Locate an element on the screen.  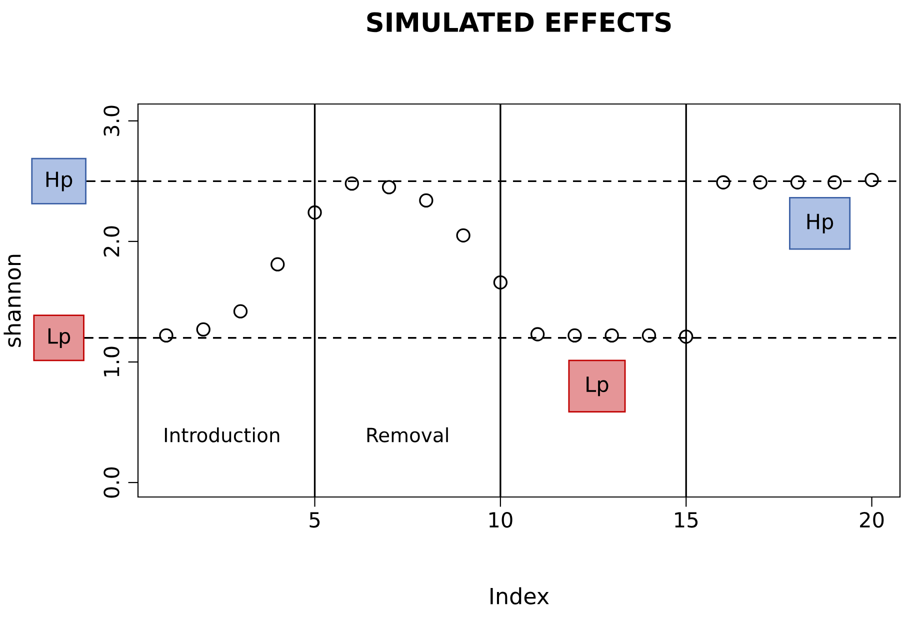
y-tick-label: 2.0 is located at coordinates (112, 241).